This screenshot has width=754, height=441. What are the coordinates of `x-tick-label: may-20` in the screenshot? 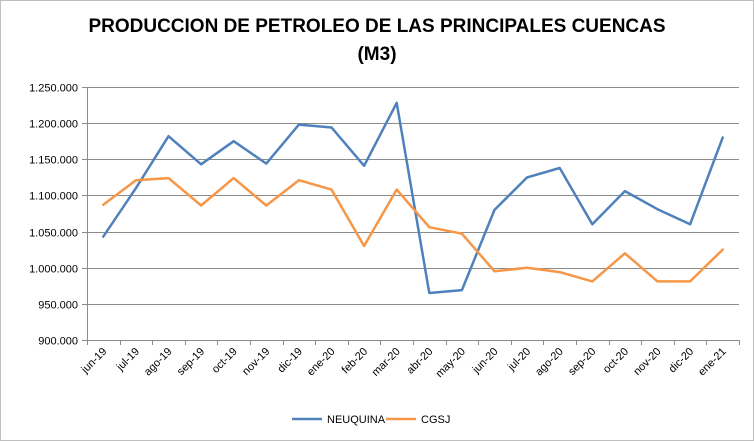 It's located at (451, 363).